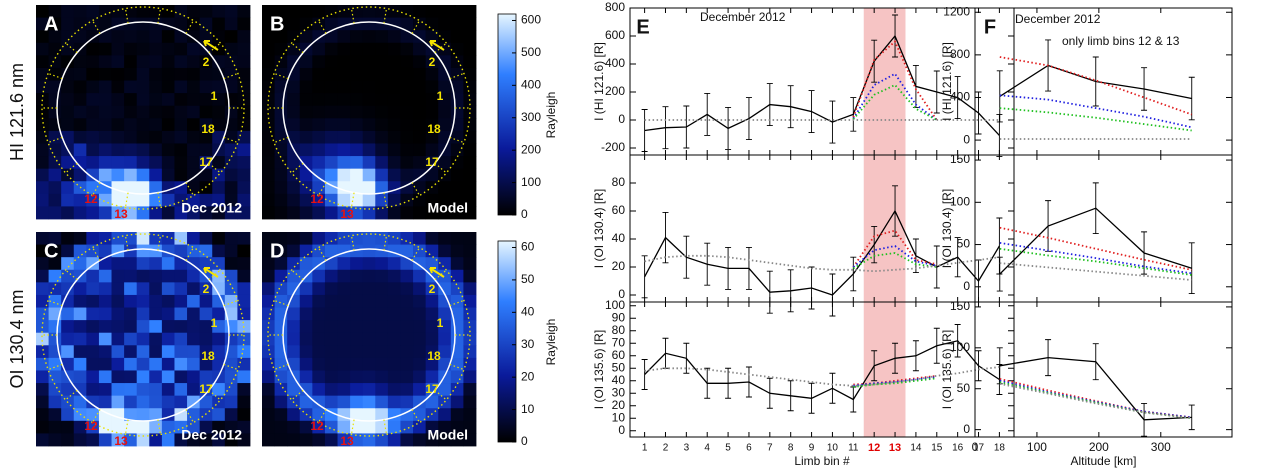 The image size is (1263, 468). Describe the element at coordinates (960, 201) in the screenshot. I see `y-tick-label: 100` at that location.